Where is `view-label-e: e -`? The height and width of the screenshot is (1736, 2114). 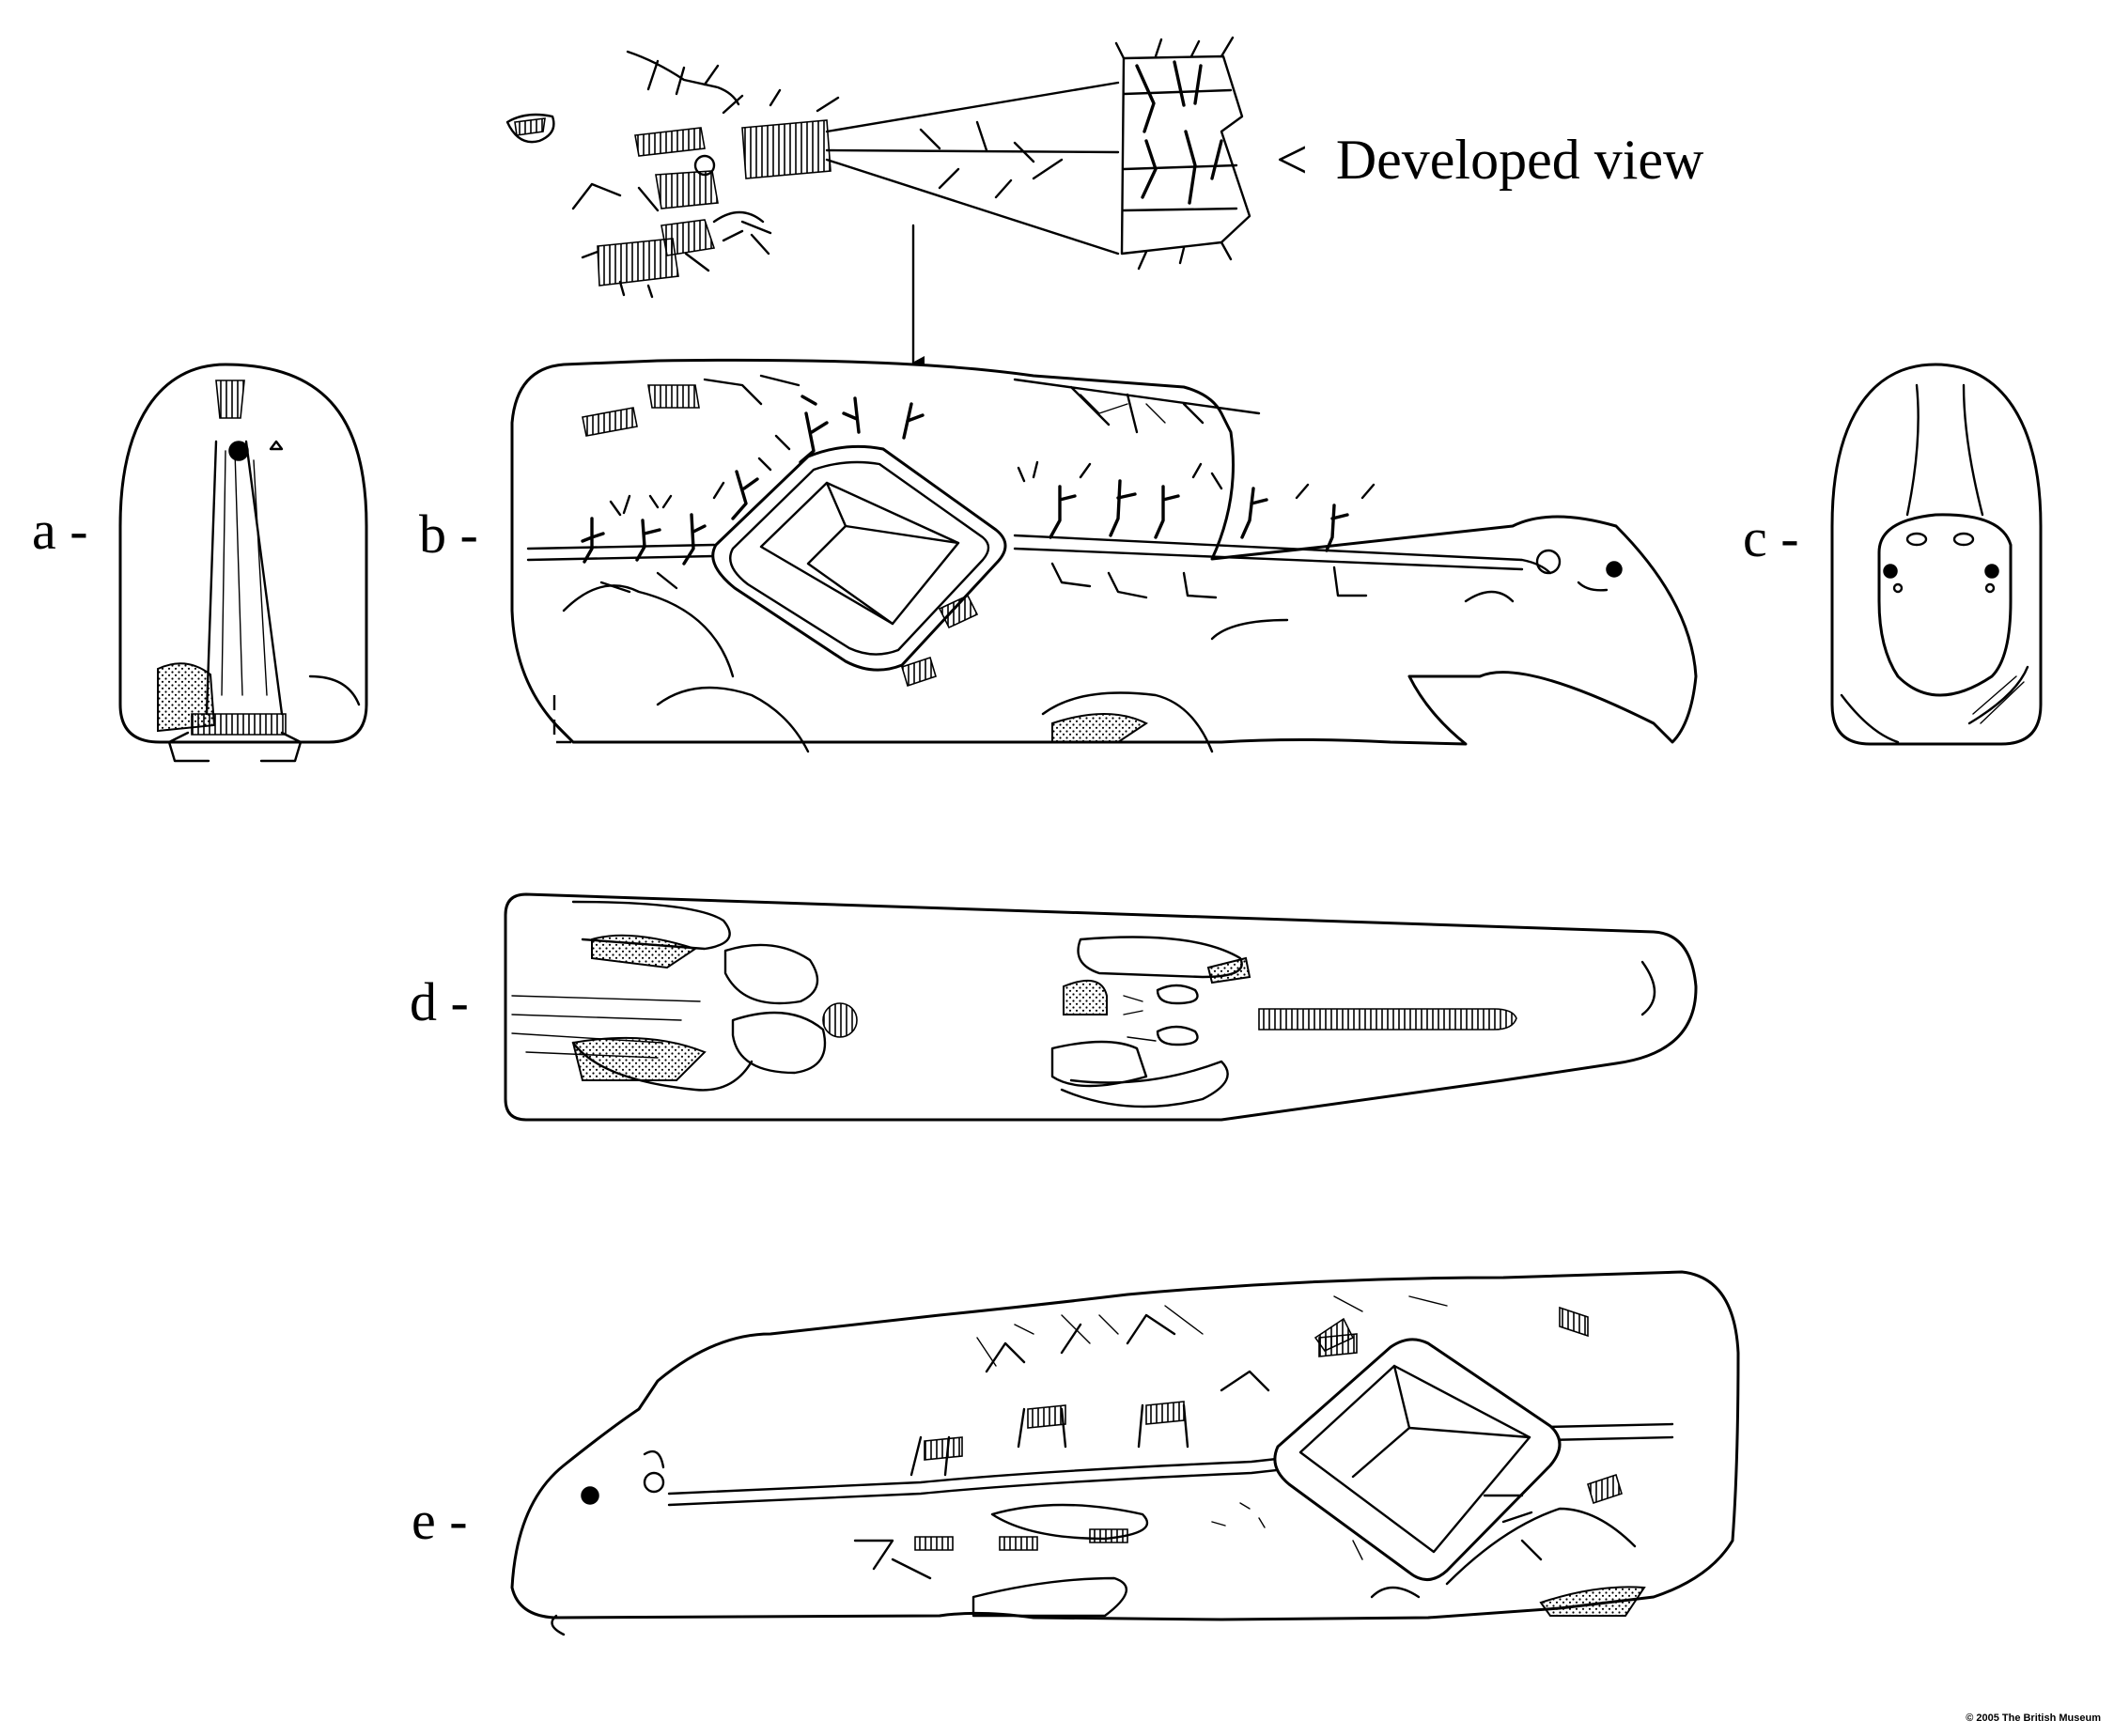 view-label-e: e - is located at coordinates (440, 1520).